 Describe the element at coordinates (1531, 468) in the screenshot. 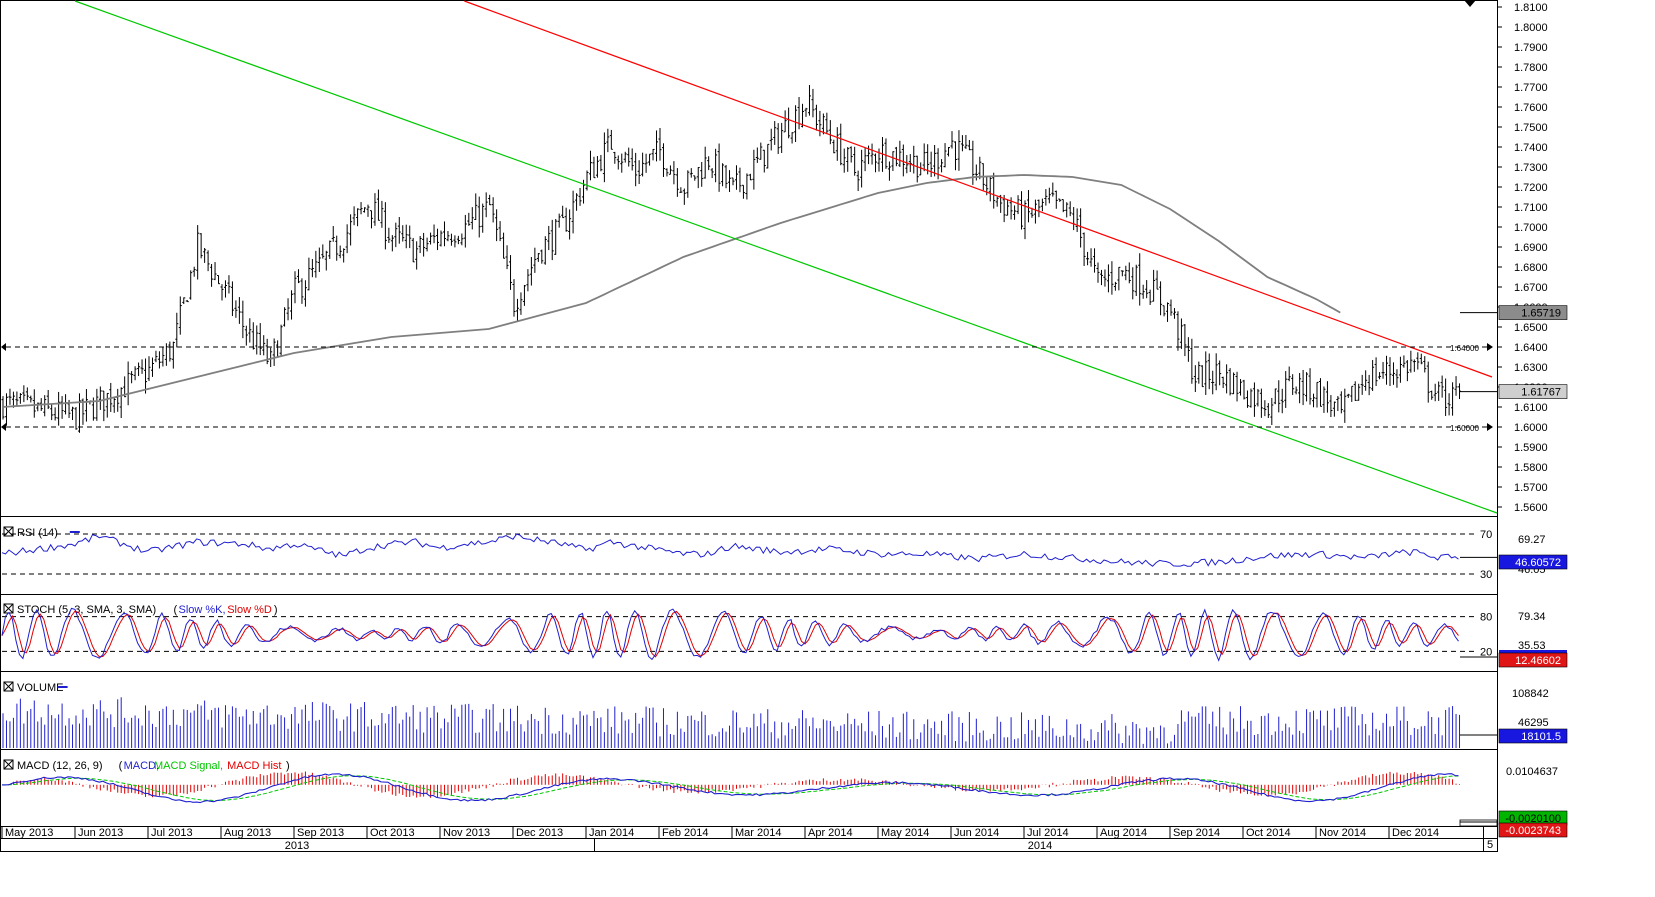

I see `price-tick-label: 1.5800` at that location.